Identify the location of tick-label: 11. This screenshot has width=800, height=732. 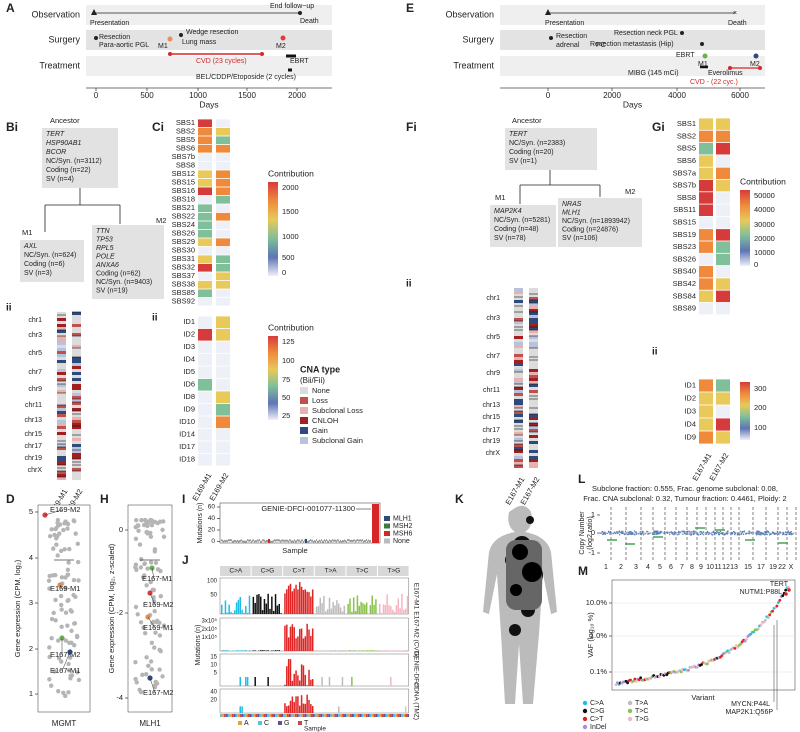
(717, 567).